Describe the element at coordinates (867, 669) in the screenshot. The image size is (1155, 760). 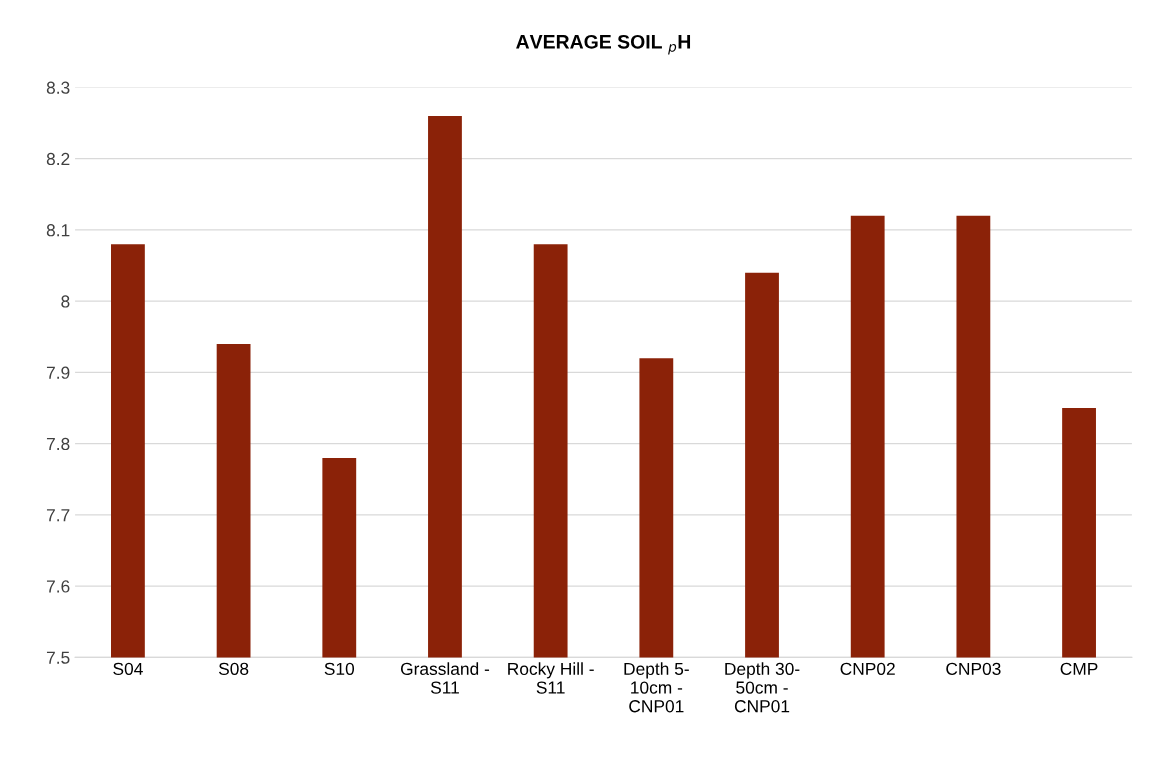
I see `x-tick-label: CNP02` at that location.